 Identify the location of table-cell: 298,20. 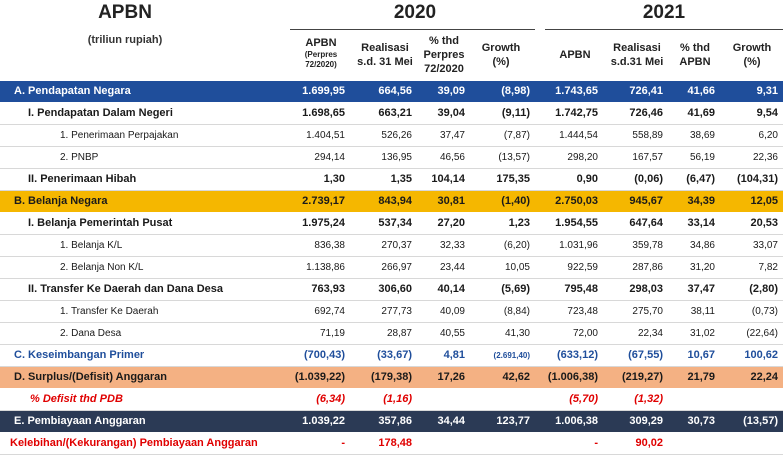
(582, 157).